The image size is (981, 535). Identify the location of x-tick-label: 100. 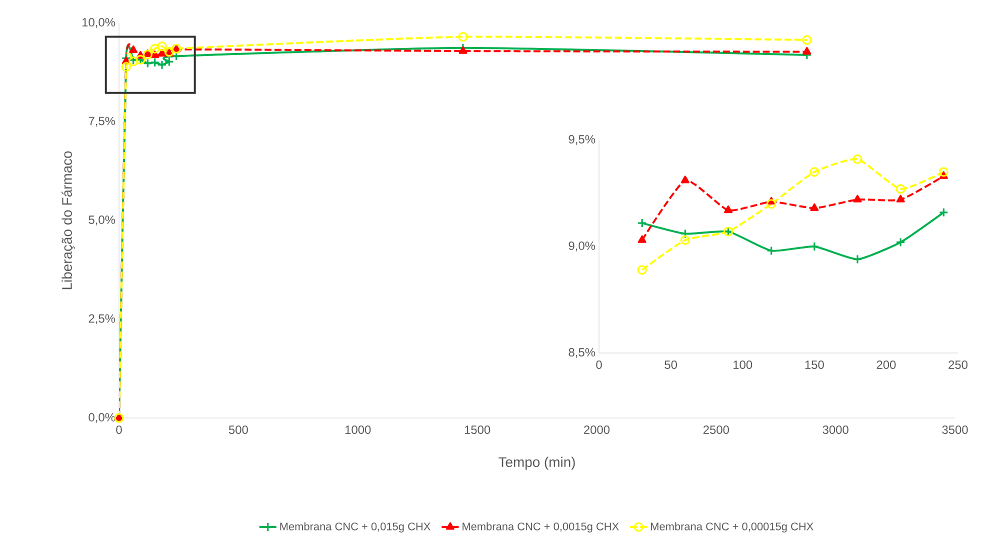
(743, 364).